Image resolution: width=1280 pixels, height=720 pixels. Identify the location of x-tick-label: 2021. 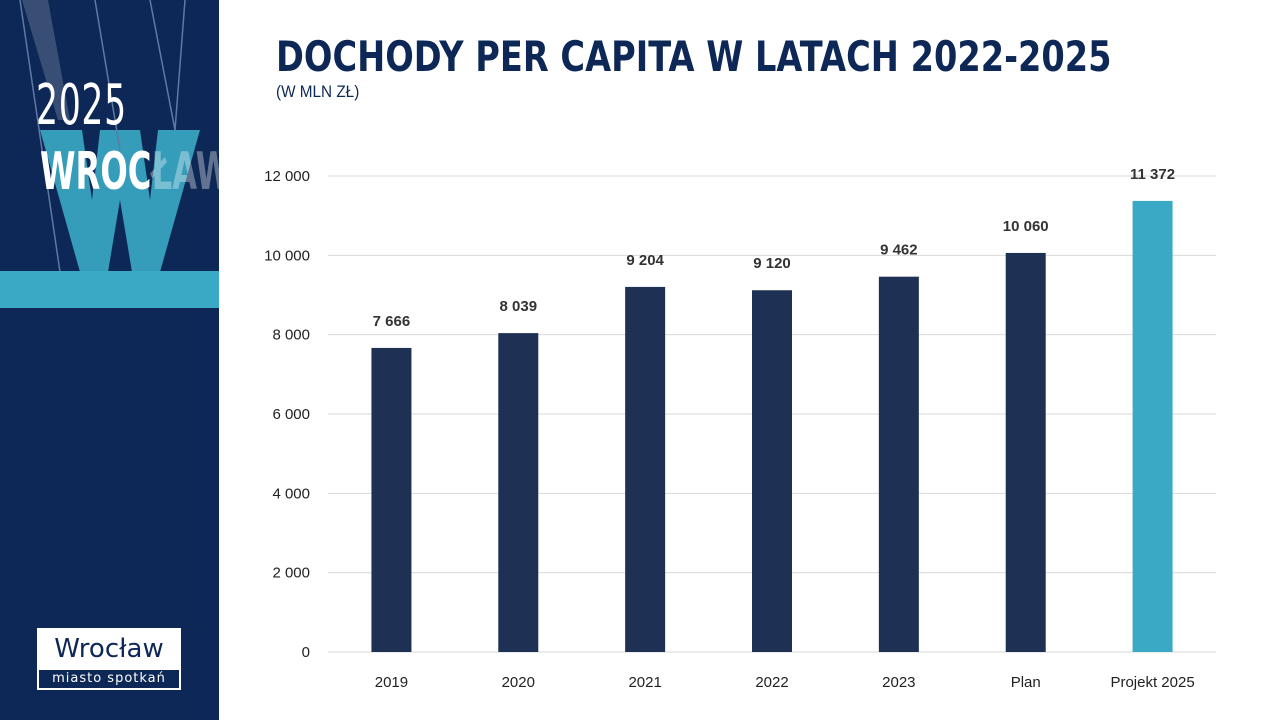
(644, 682).